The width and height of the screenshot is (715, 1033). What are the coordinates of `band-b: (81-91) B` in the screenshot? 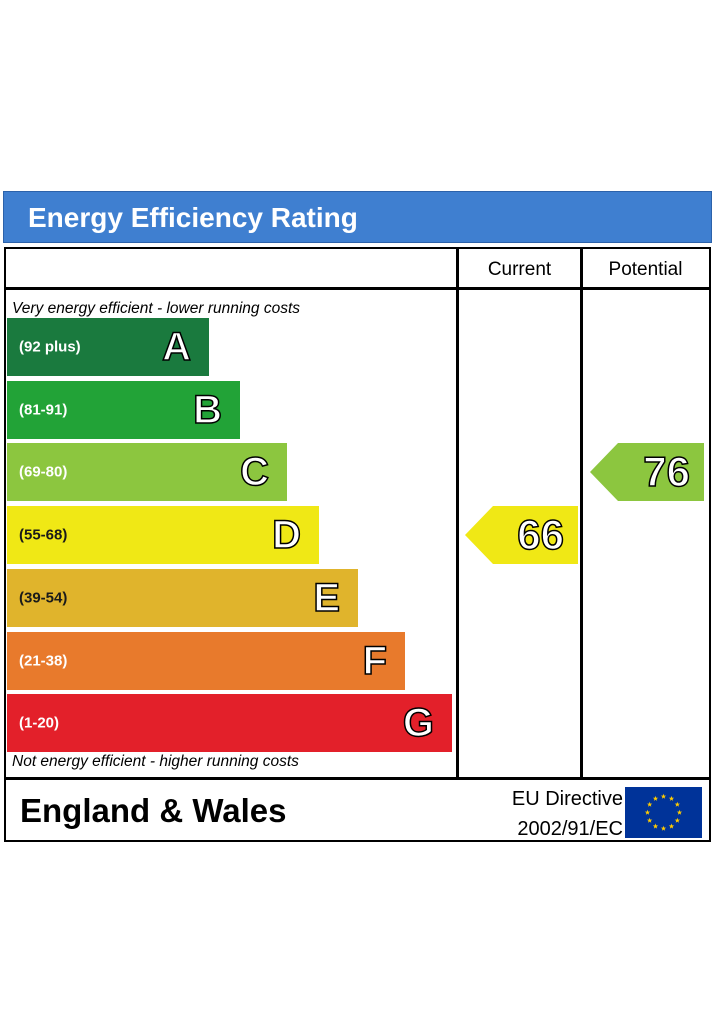 It's located at (123, 410).